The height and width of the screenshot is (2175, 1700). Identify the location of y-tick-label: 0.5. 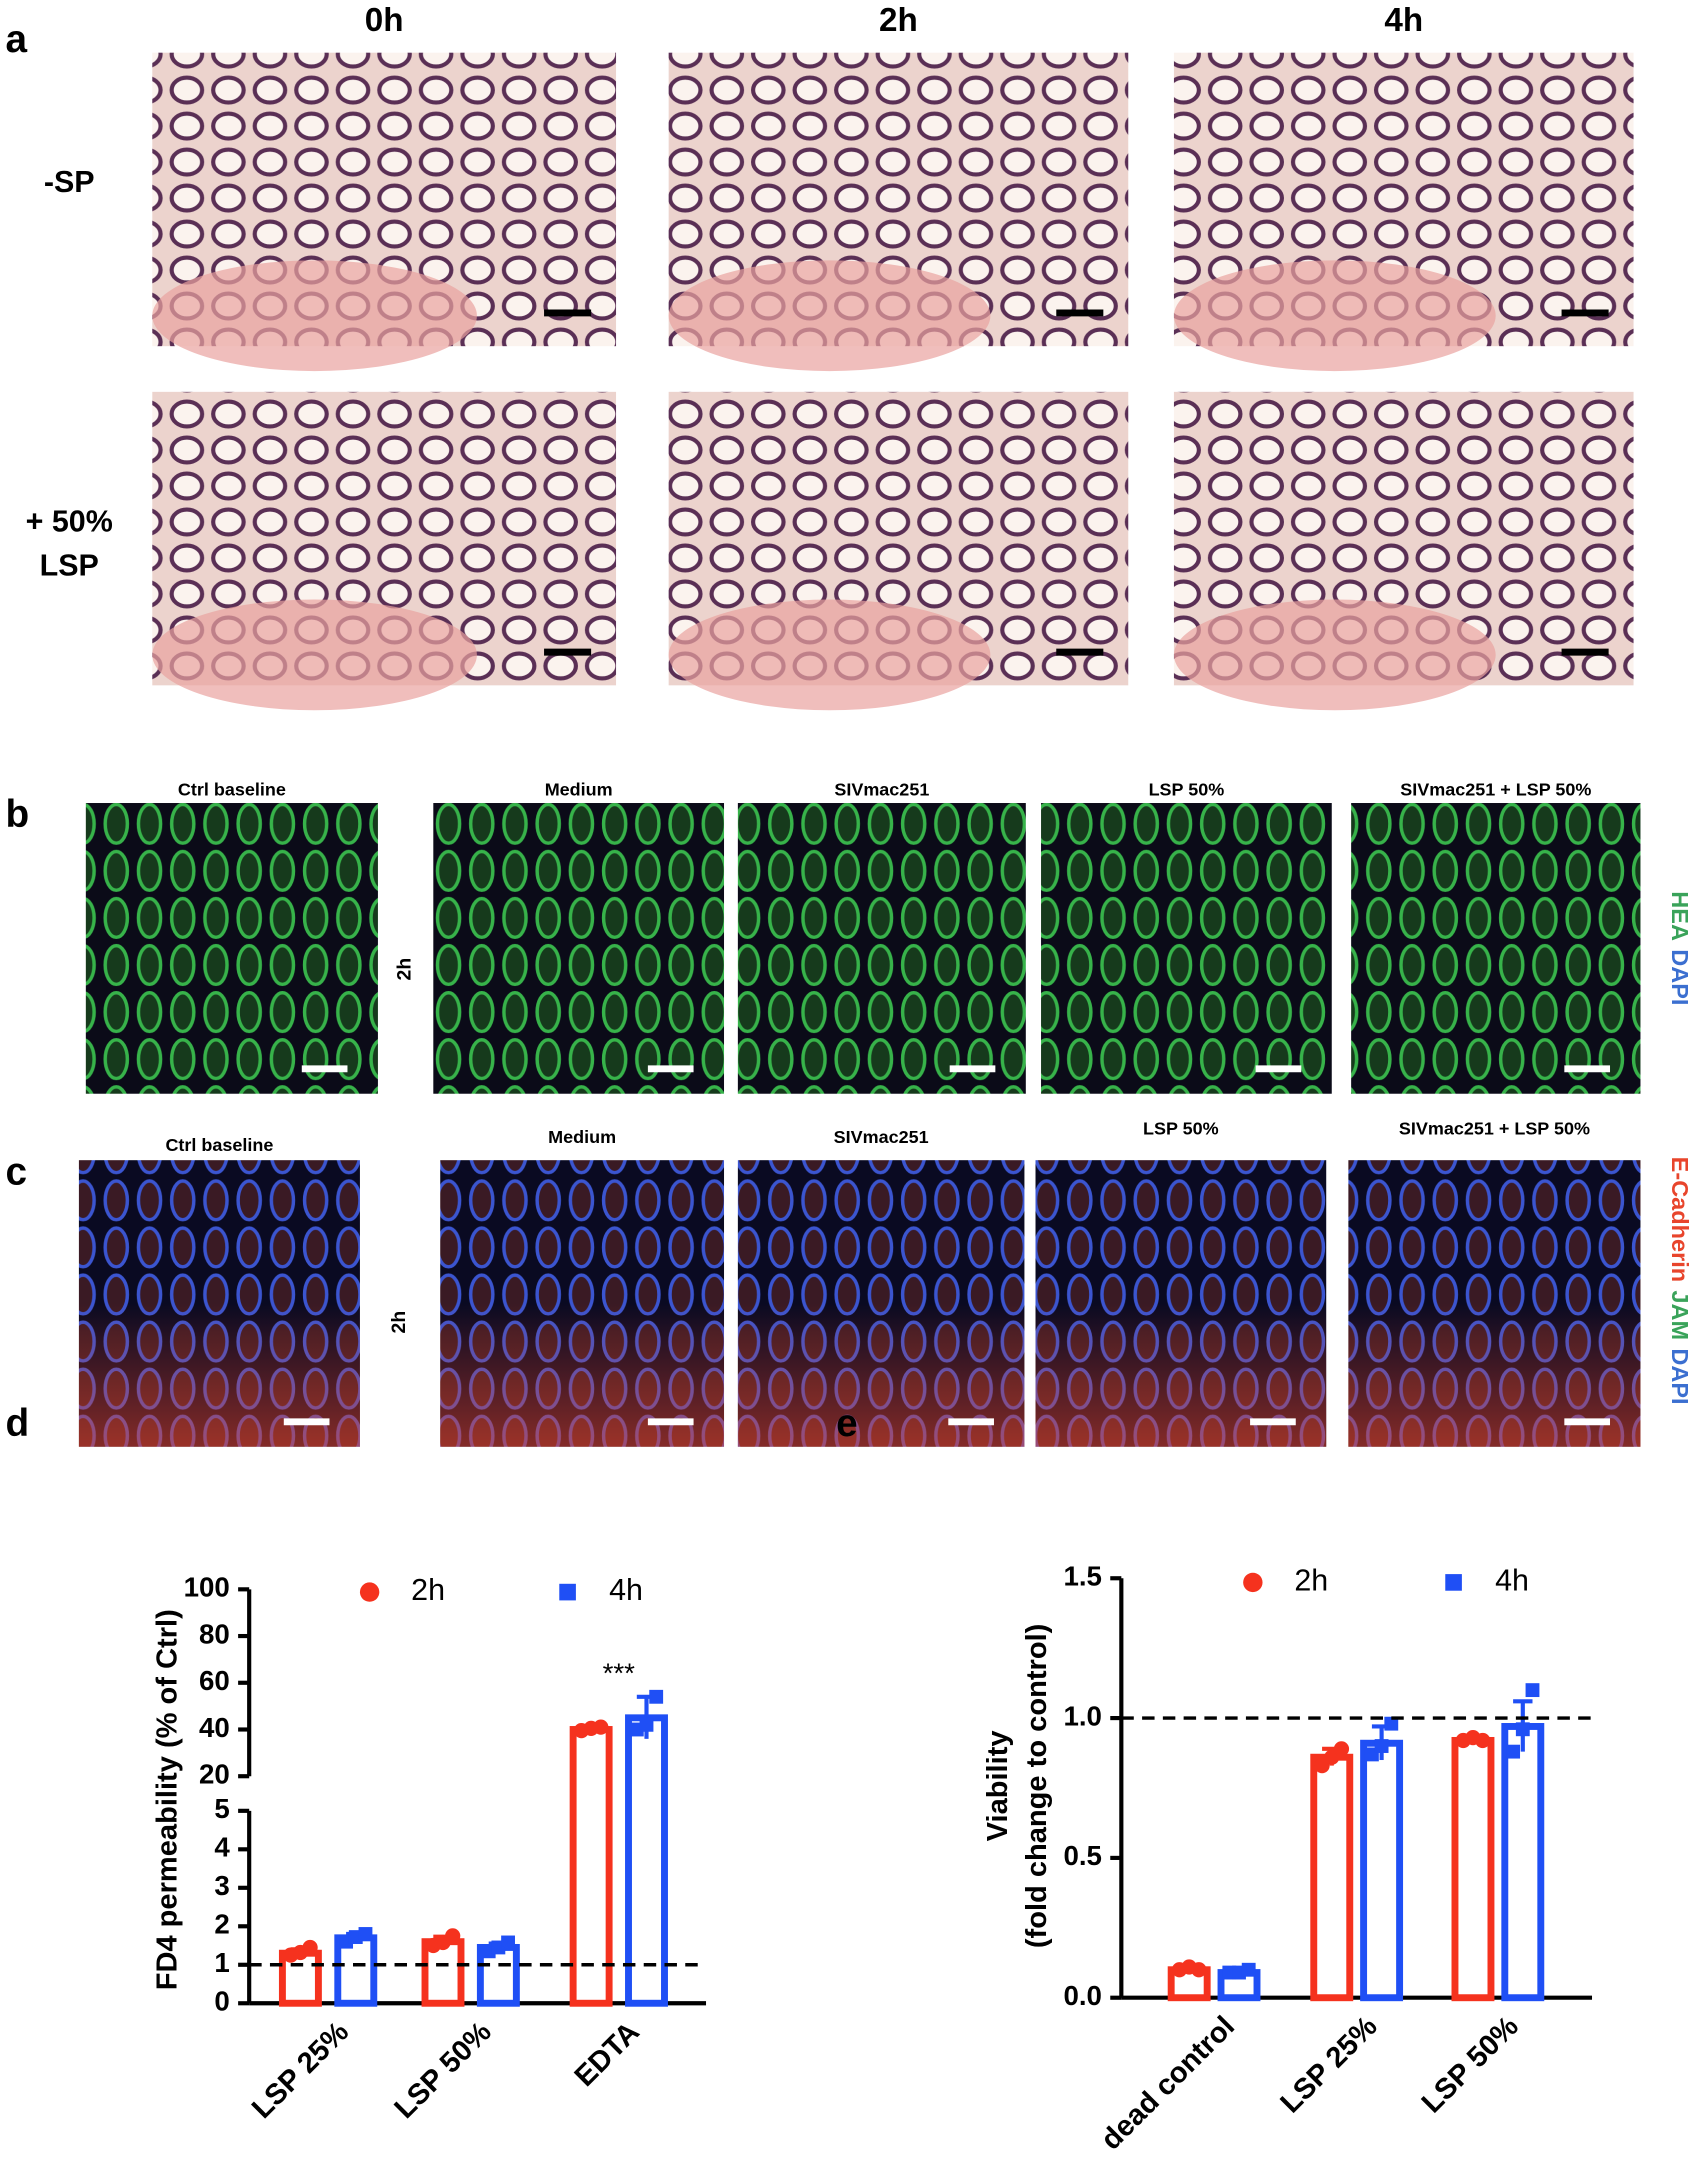
(1082, 1855).